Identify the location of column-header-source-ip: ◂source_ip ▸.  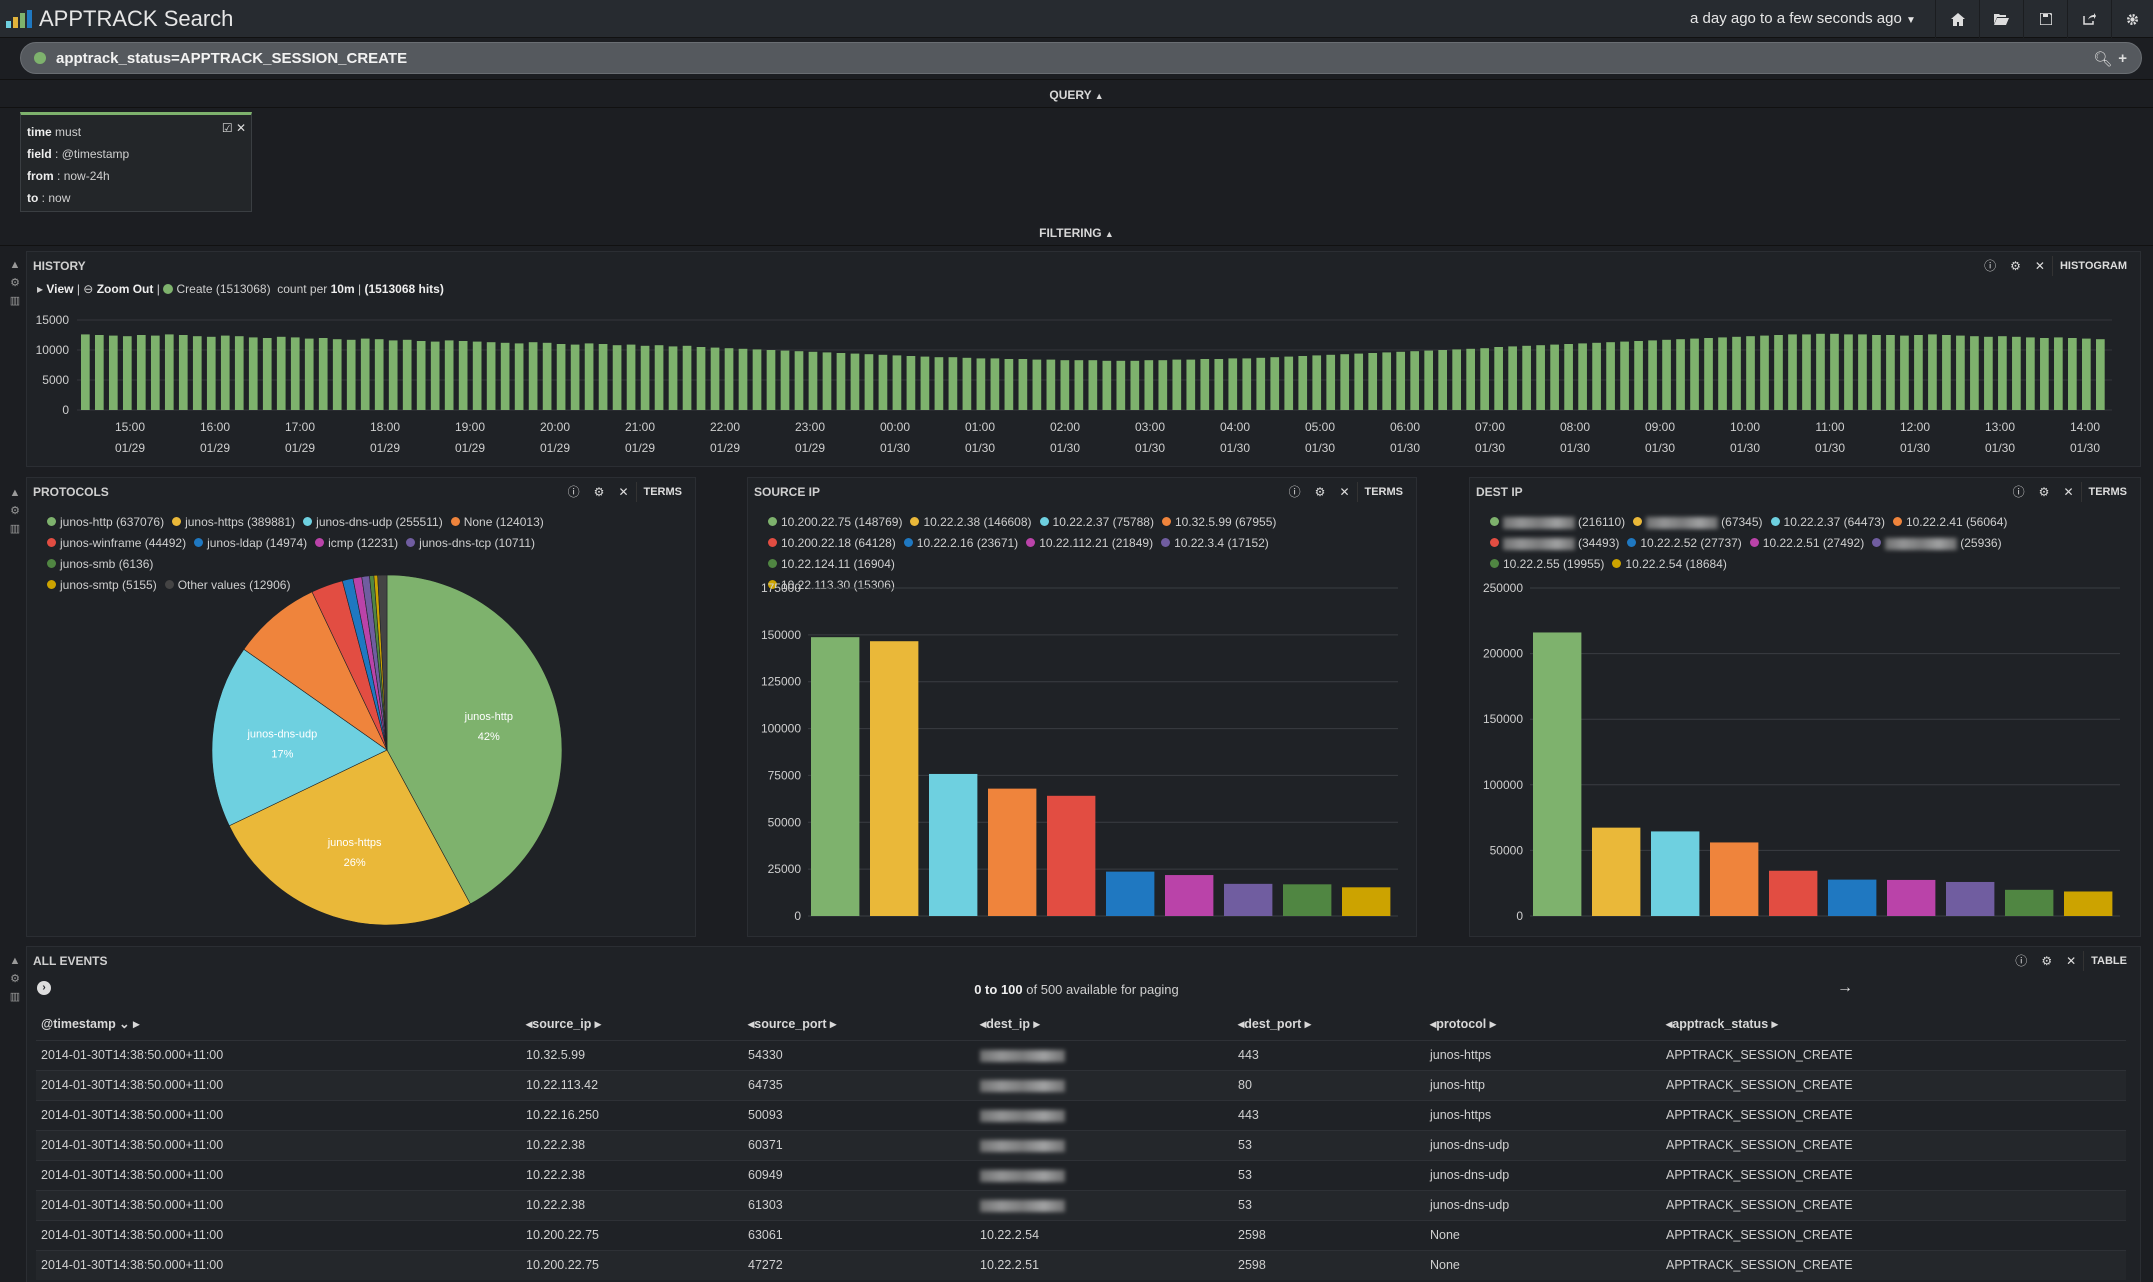
(564, 1024).